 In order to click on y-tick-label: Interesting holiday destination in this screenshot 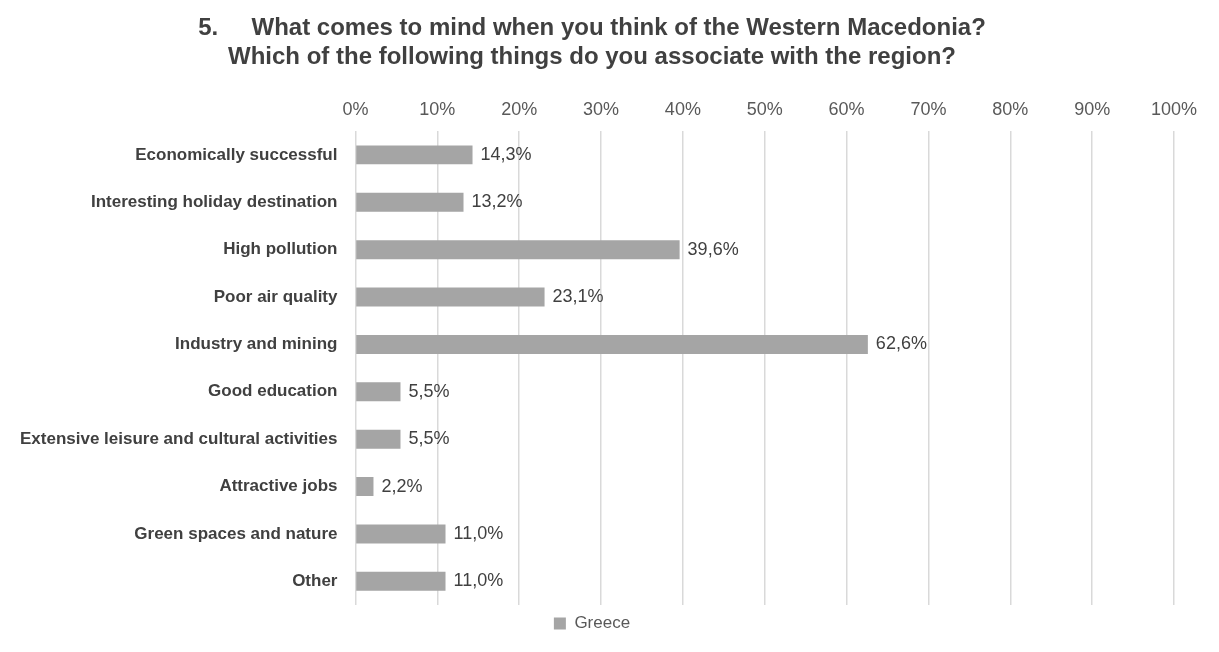, I will do `click(214, 201)`.